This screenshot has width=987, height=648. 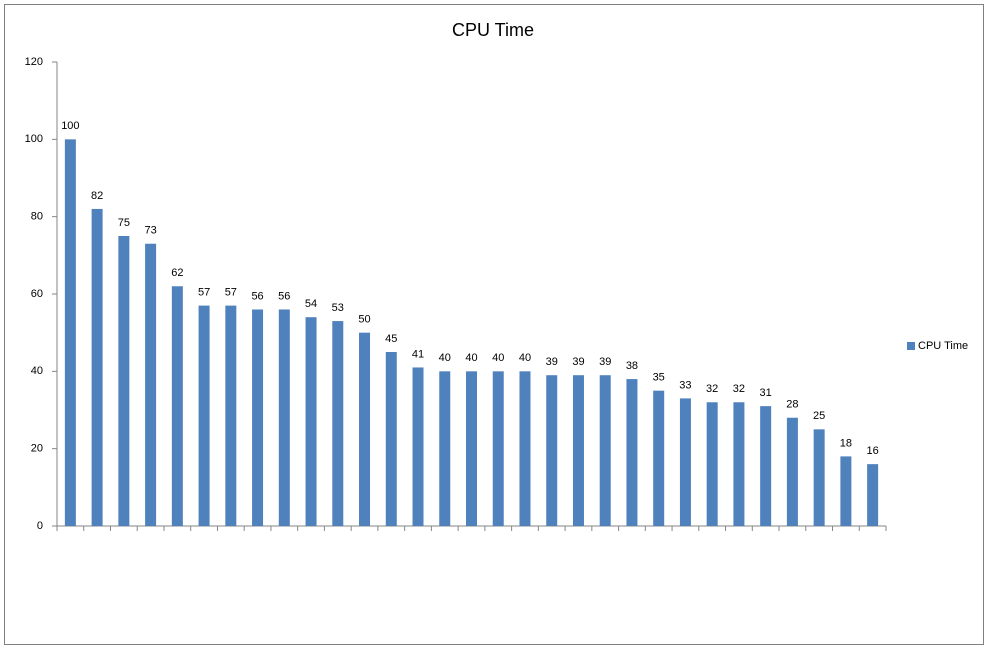 What do you see at coordinates (70, 126) in the screenshot?
I see `data-label: 100` at bounding box center [70, 126].